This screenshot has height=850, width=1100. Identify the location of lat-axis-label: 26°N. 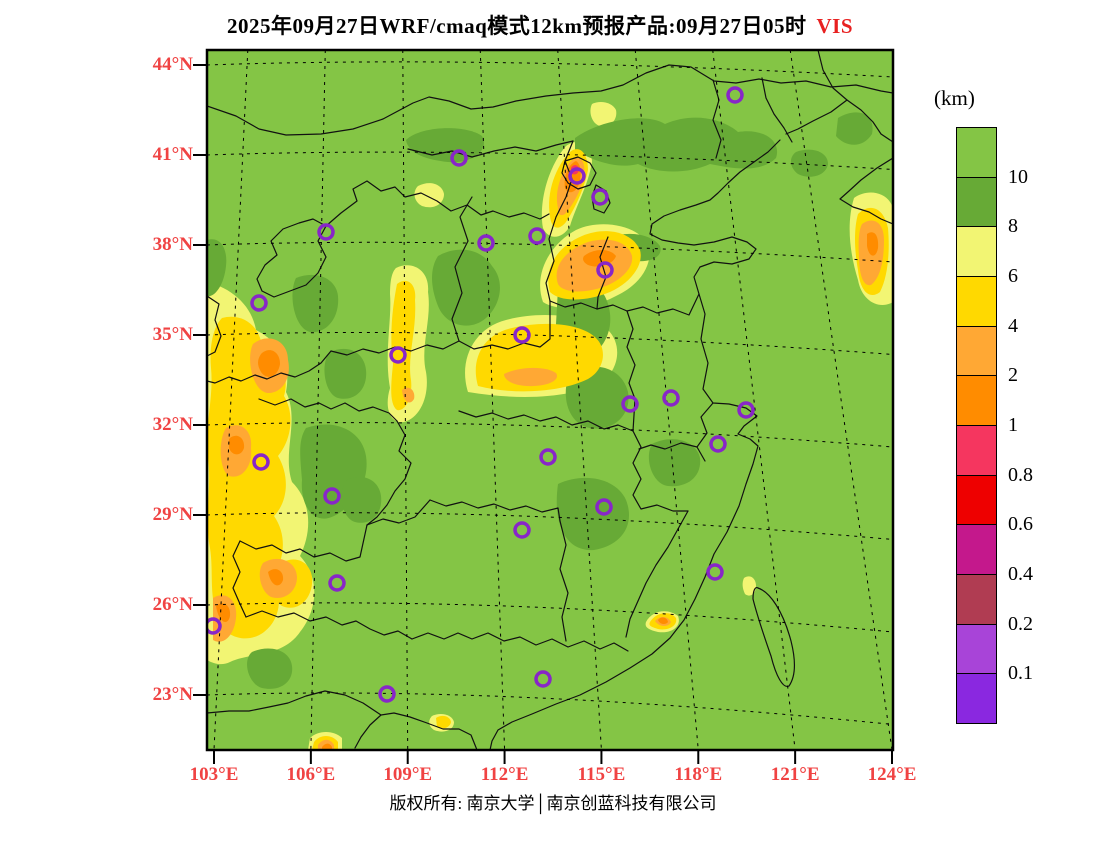
(172, 604).